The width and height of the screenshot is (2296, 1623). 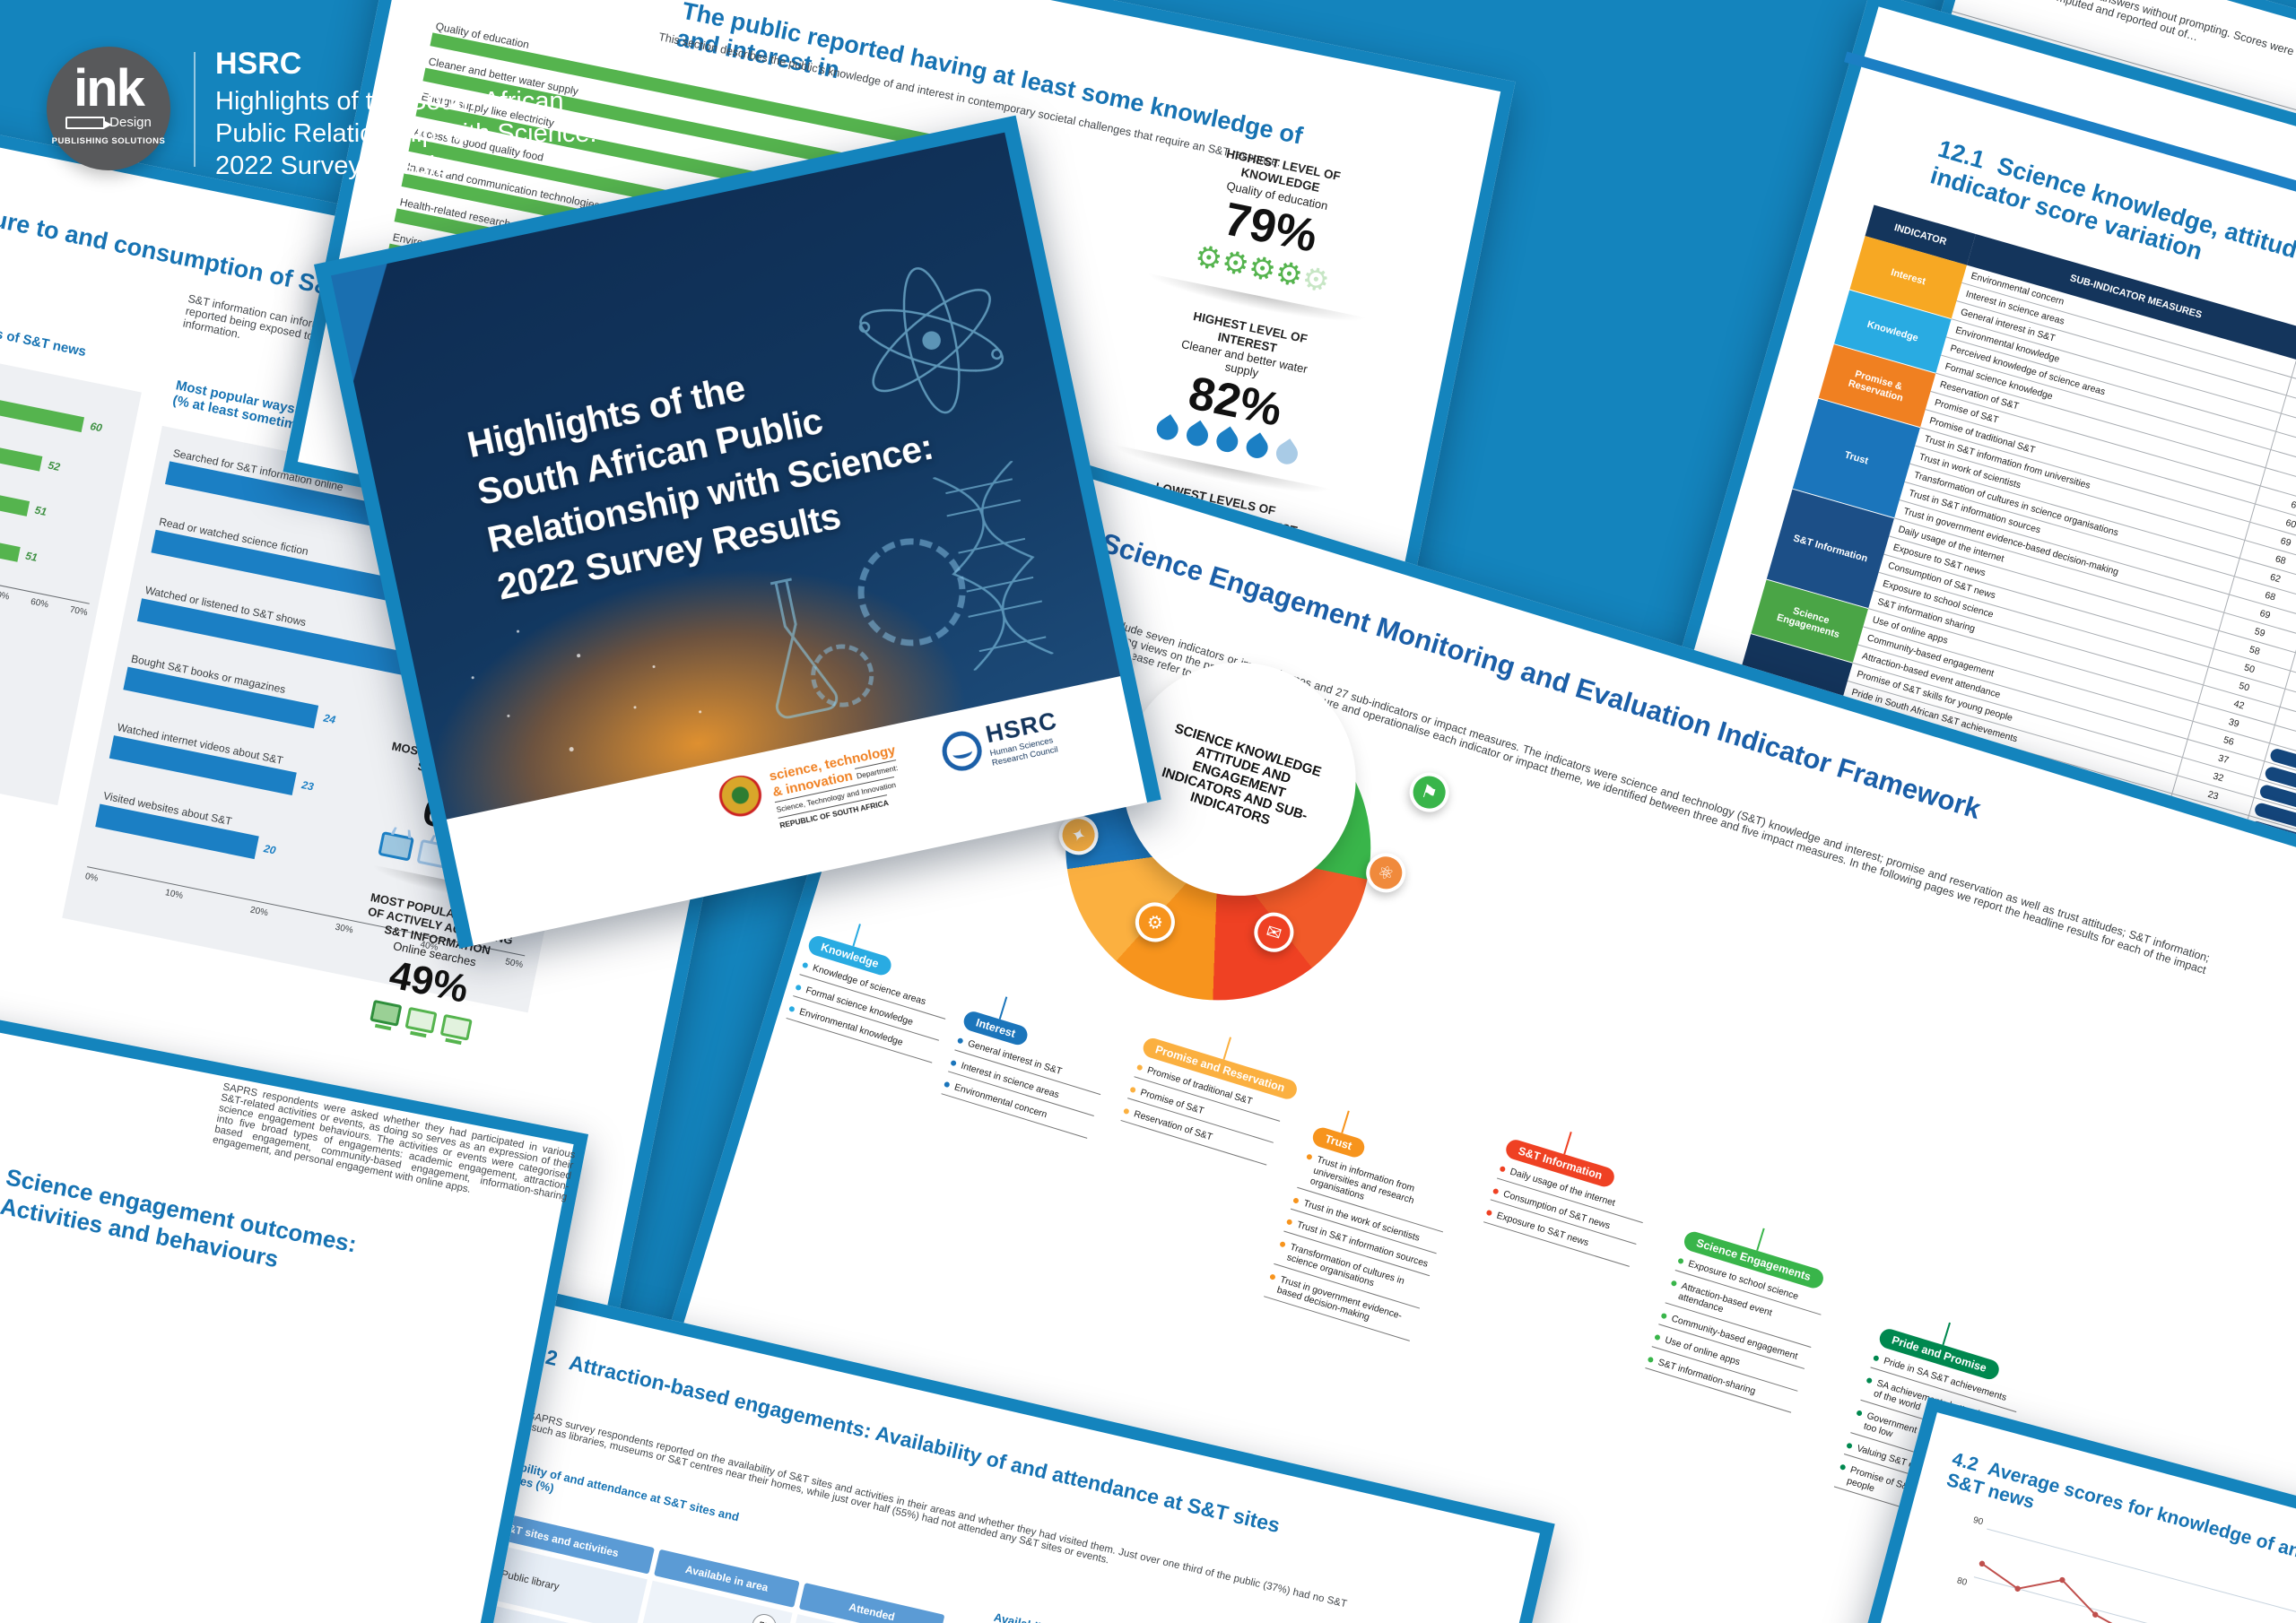 What do you see at coordinates (871, 1603) in the screenshot?
I see `col-attended: Attended` at bounding box center [871, 1603].